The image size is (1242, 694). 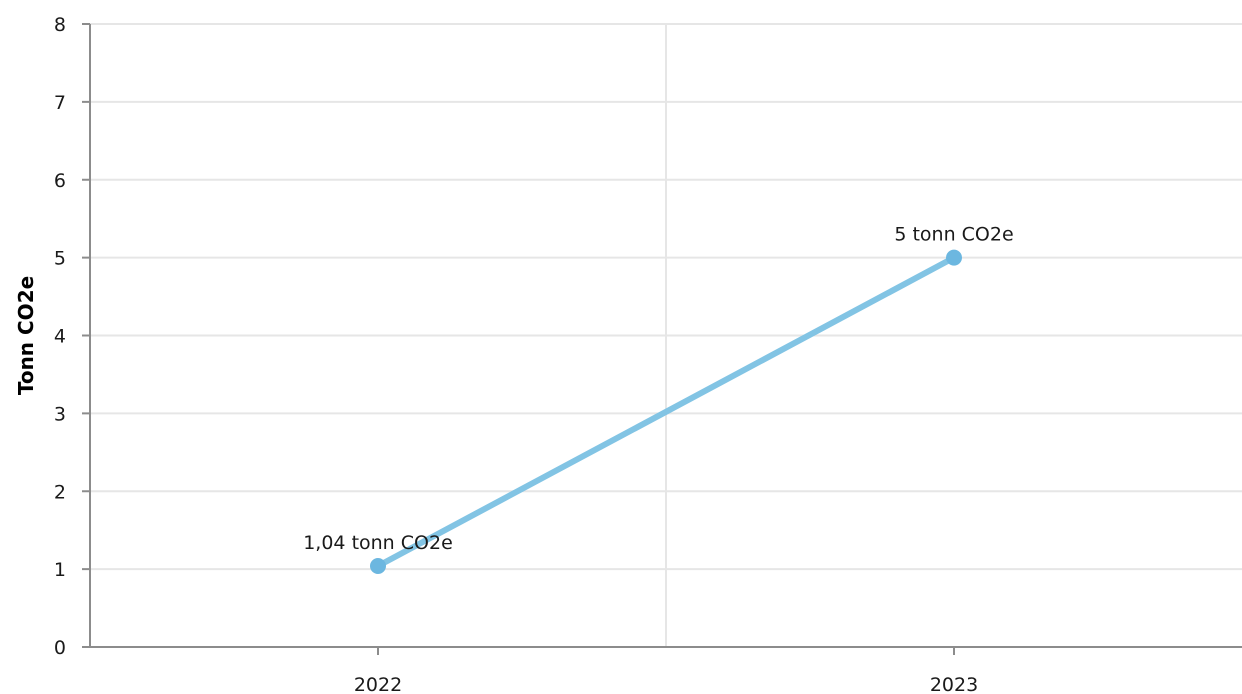 I want to click on y-tick-label: 3, so click(x=60, y=414).